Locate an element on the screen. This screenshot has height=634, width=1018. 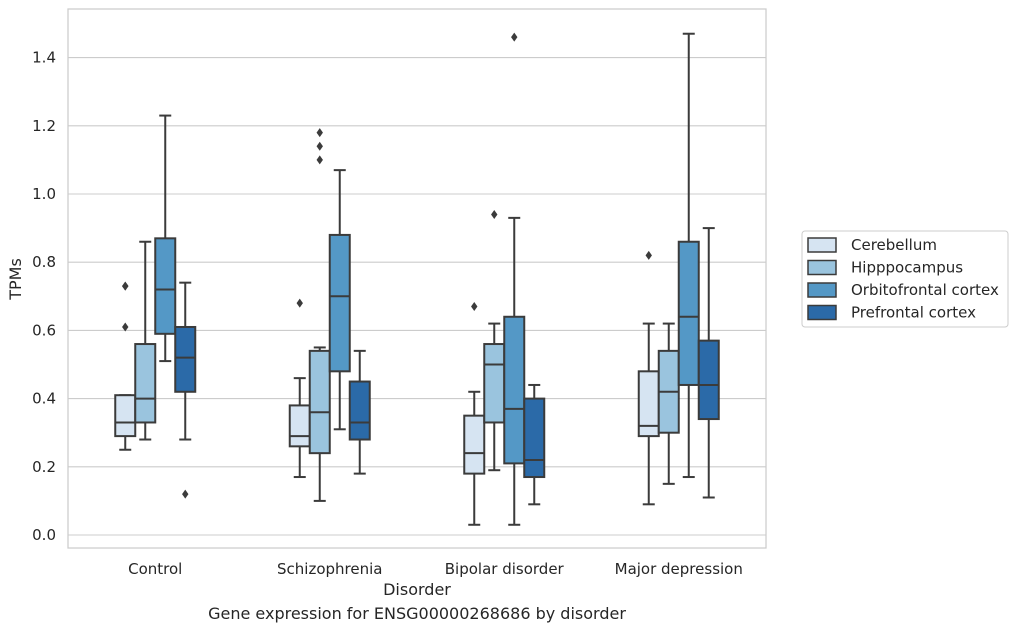
legend-label: Orbitofrontal cortex is located at coordinates (925, 290).